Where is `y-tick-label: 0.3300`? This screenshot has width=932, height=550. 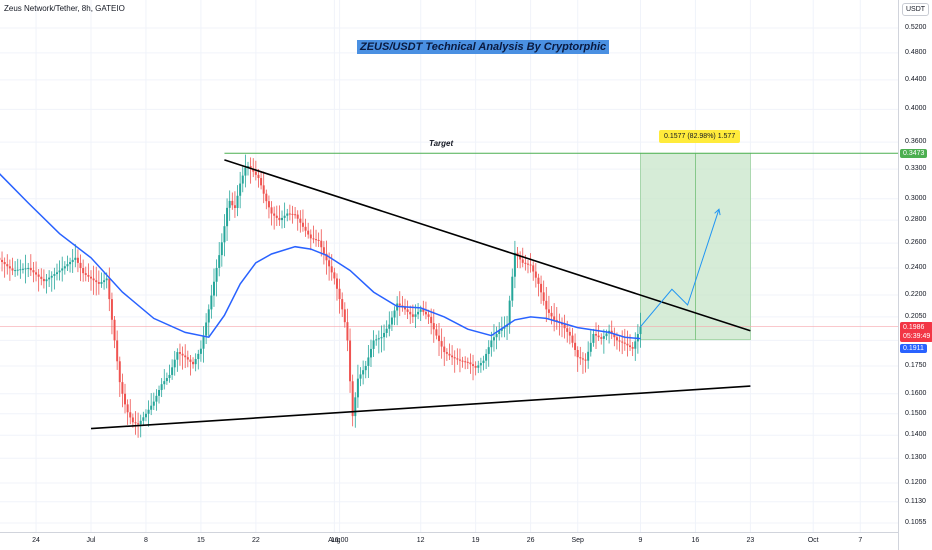 y-tick-label: 0.3300 is located at coordinates (916, 169).